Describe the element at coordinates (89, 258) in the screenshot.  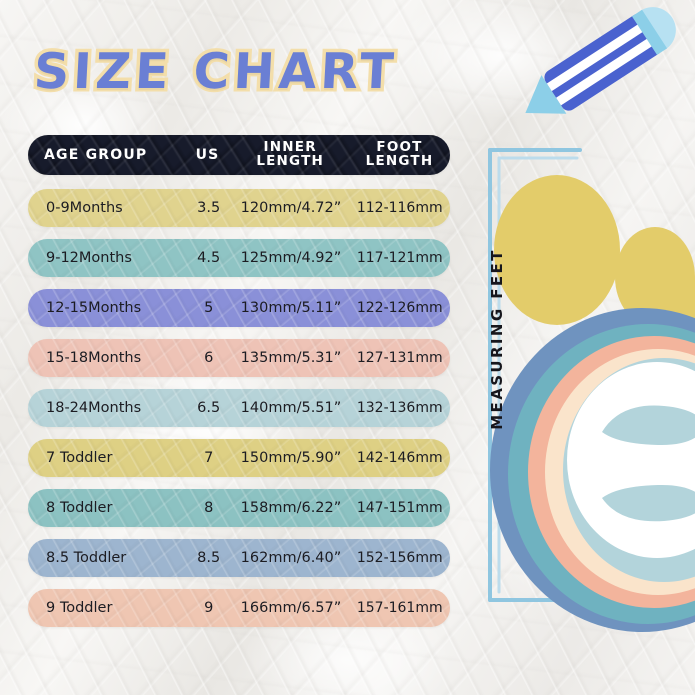
I see `cell-age-group: 9-12Months` at that location.